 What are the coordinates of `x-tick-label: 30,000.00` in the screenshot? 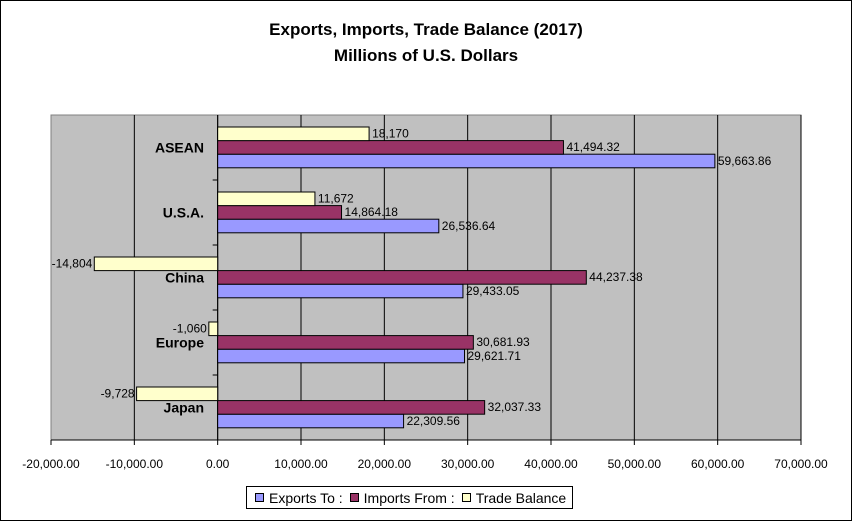 It's located at (468, 464).